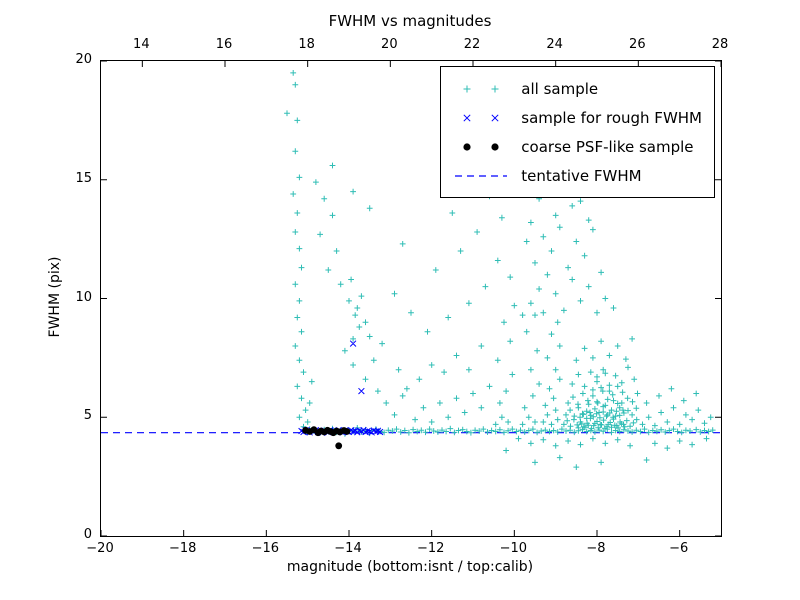 The image size is (800, 600). I want to click on x-tick-label-top: 22, so click(472, 44).